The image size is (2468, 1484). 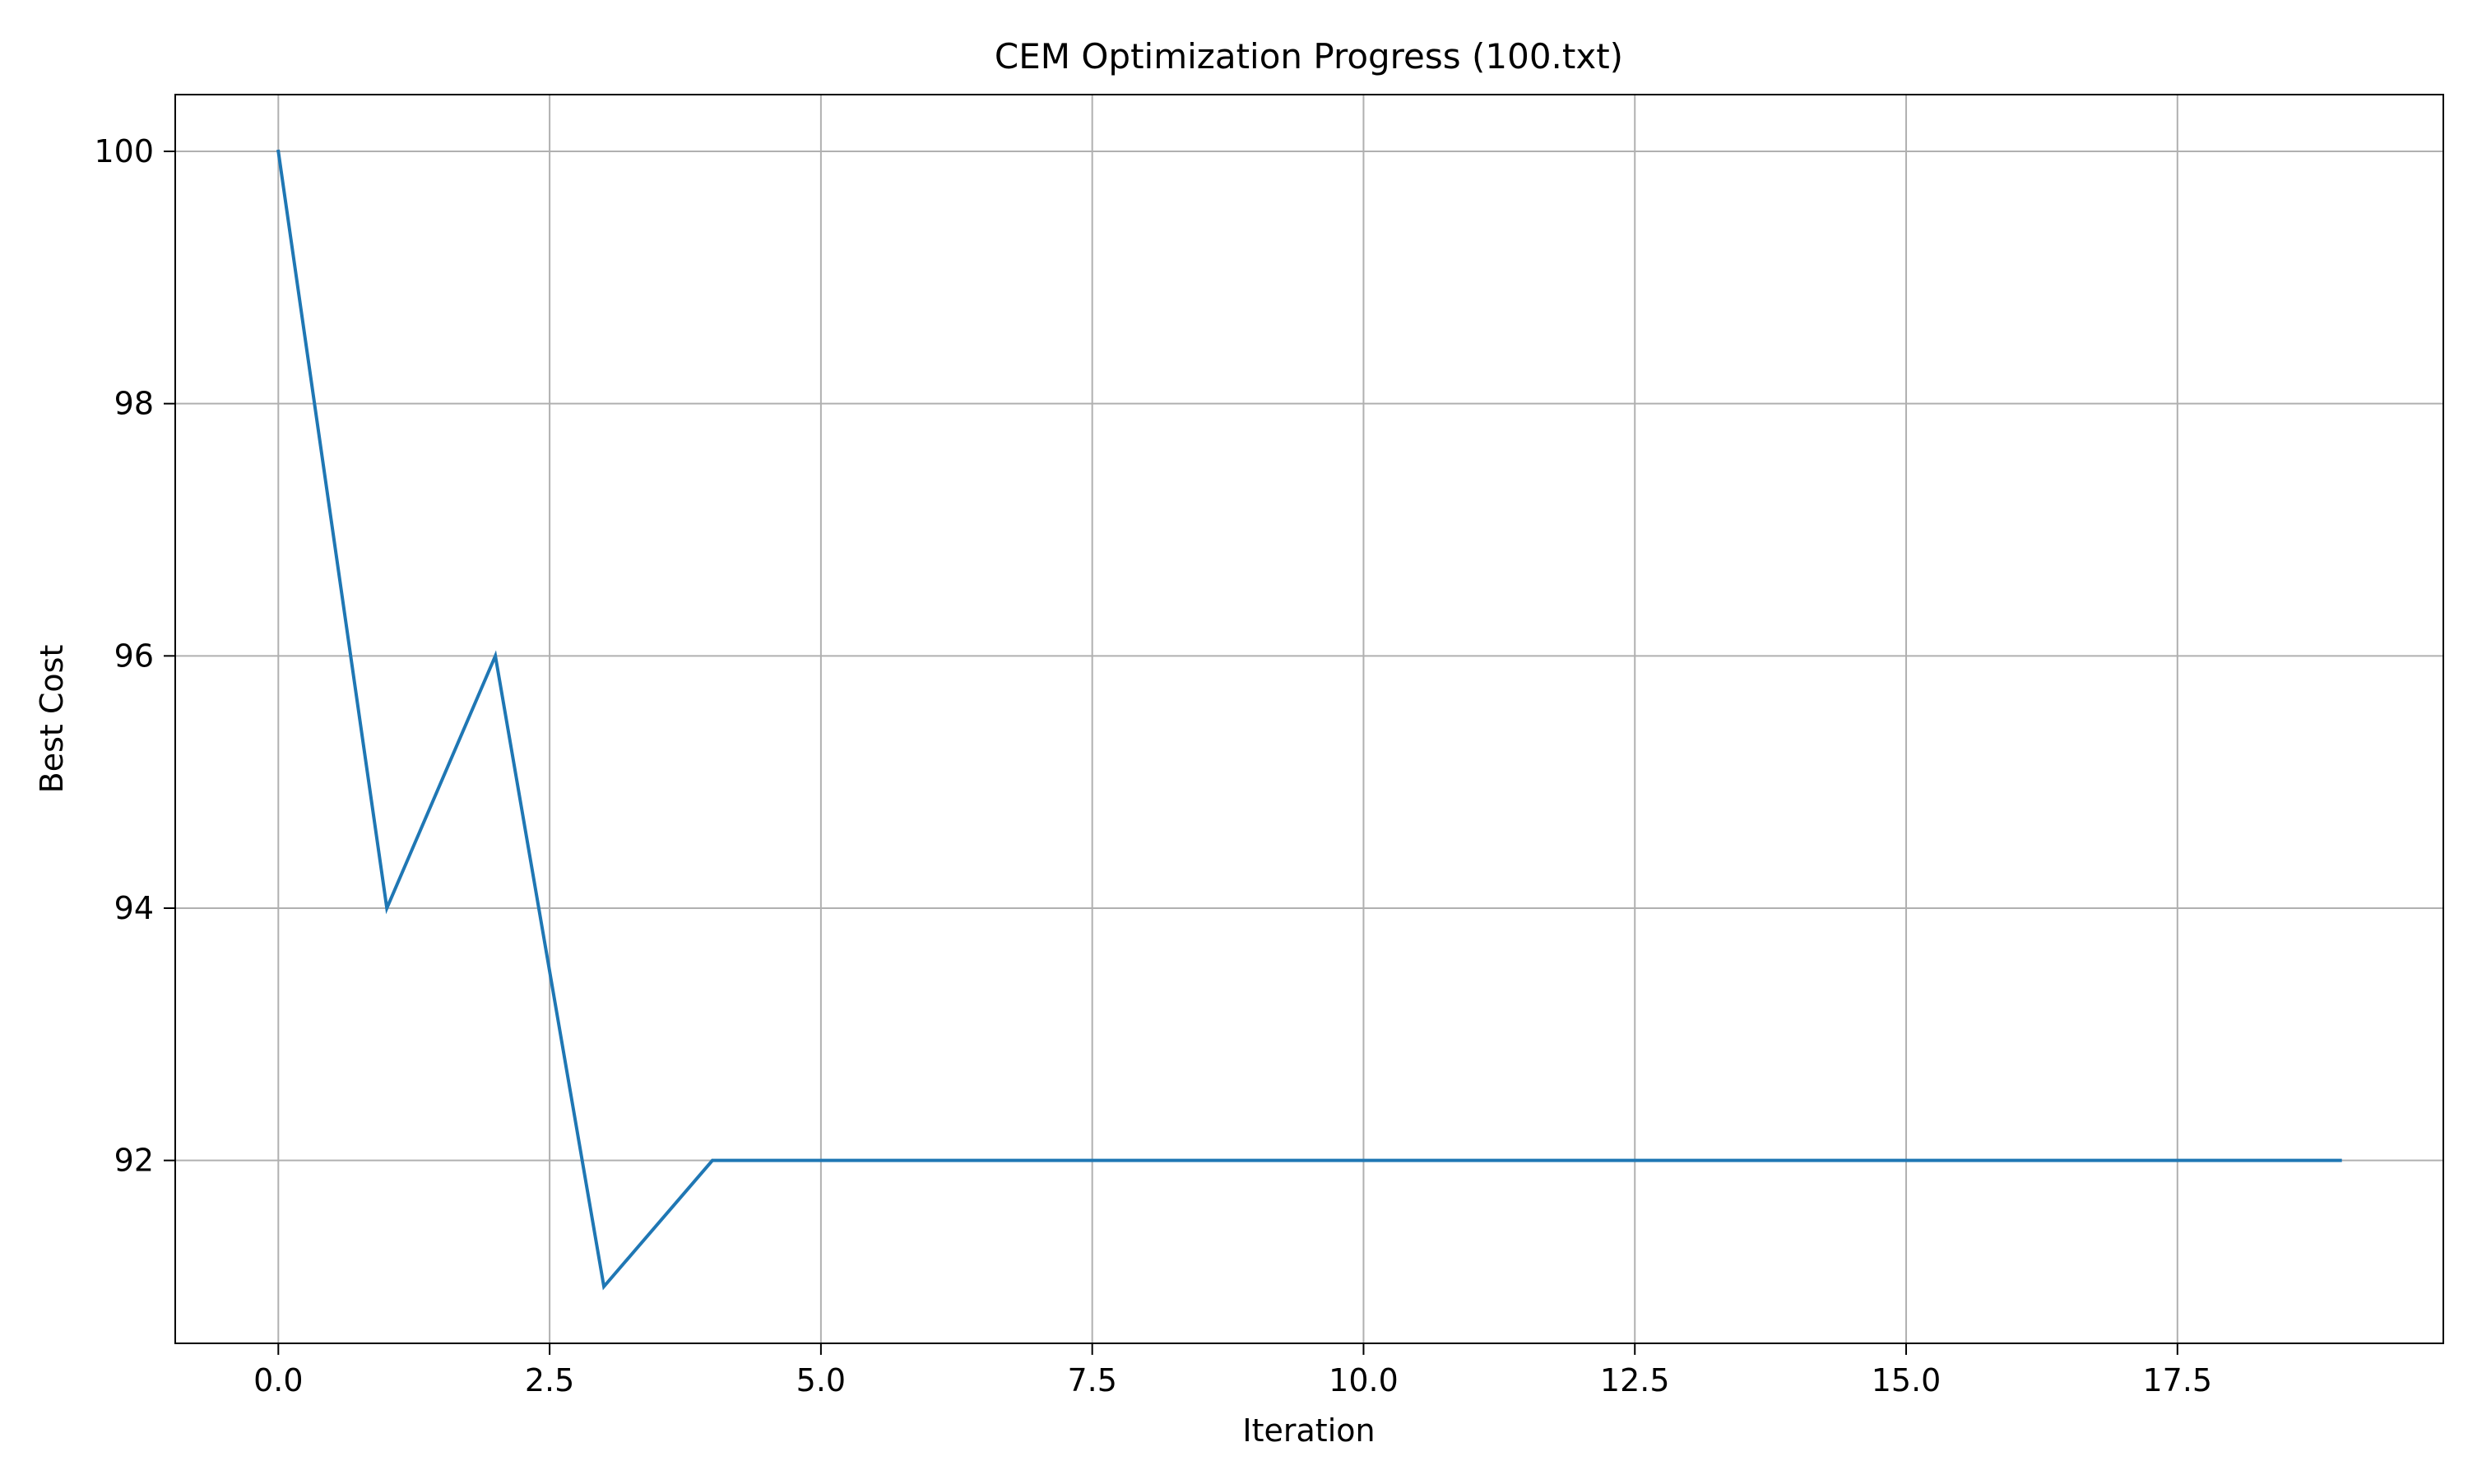 What do you see at coordinates (1309, 57) in the screenshot?
I see `chart-title: CEM Optimization Progress (100.txt)` at bounding box center [1309, 57].